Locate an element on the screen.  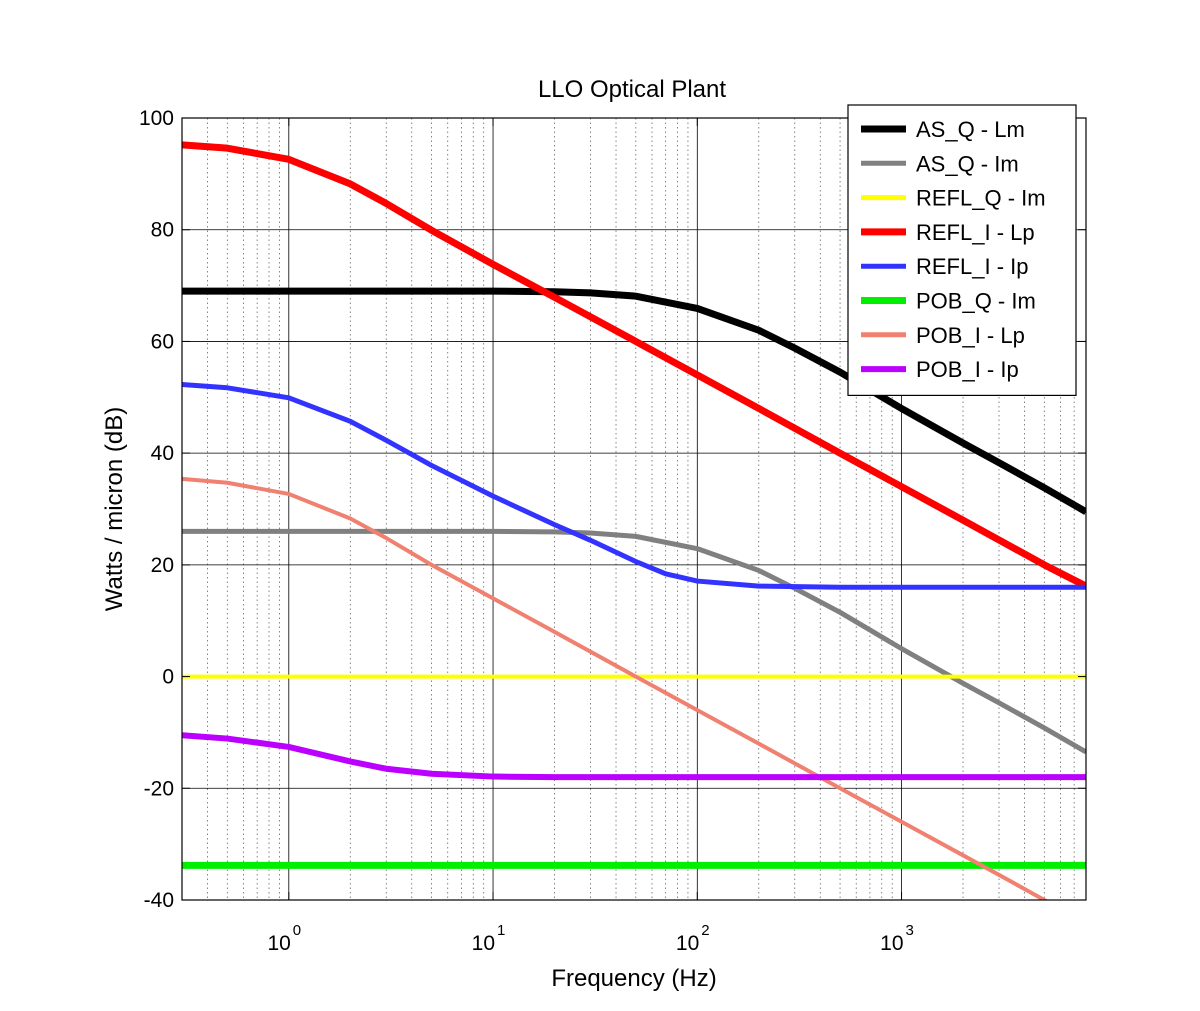
y-tick-label: -40 is located at coordinates (159, 900).